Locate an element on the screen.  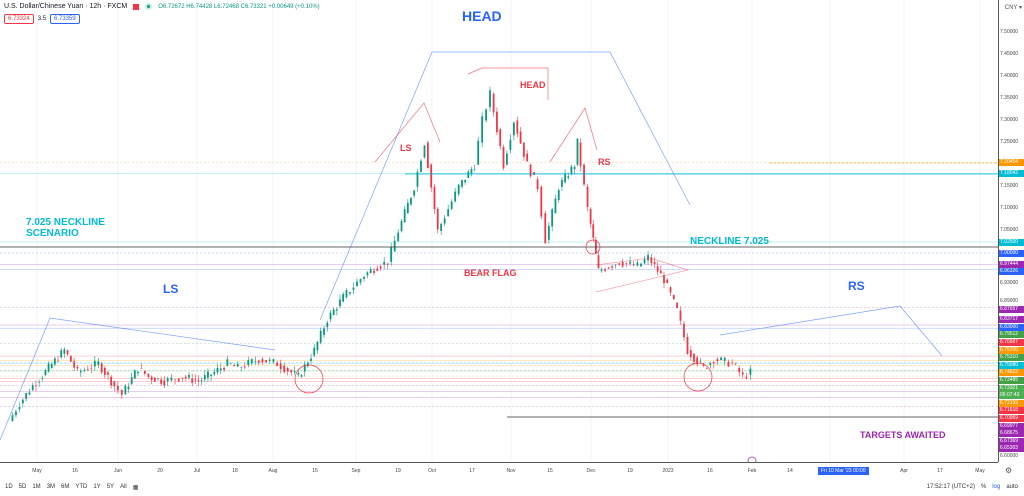
settings-icon: ⚙ is located at coordinates (1009, 470).